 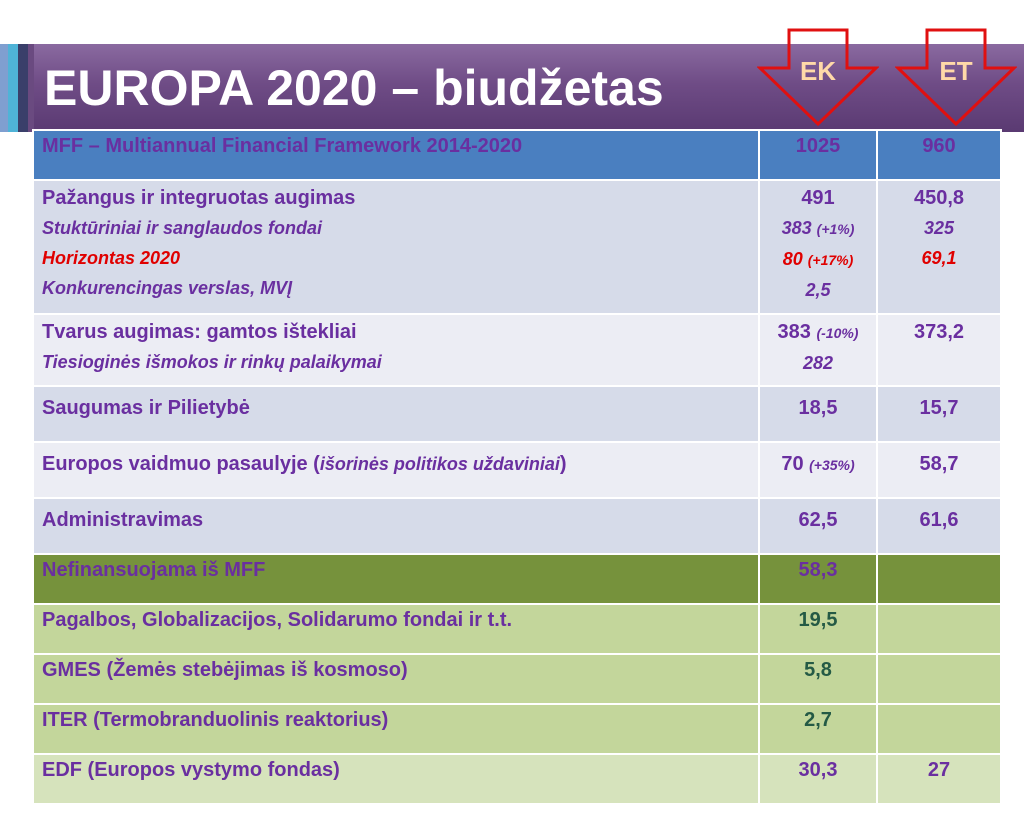 I want to click on ek-subvalue: 2,5, so click(x=818, y=290).